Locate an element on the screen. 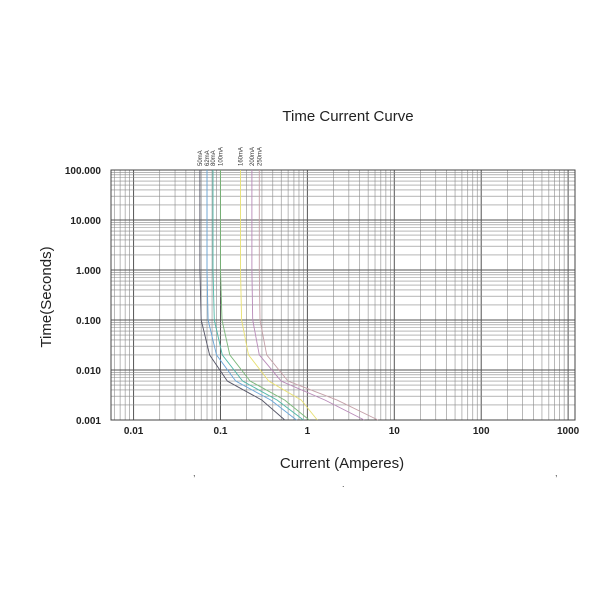 Image resolution: width=600 pixels, height=600 pixels. series-label-62mA: 62mA is located at coordinates (208, 158).